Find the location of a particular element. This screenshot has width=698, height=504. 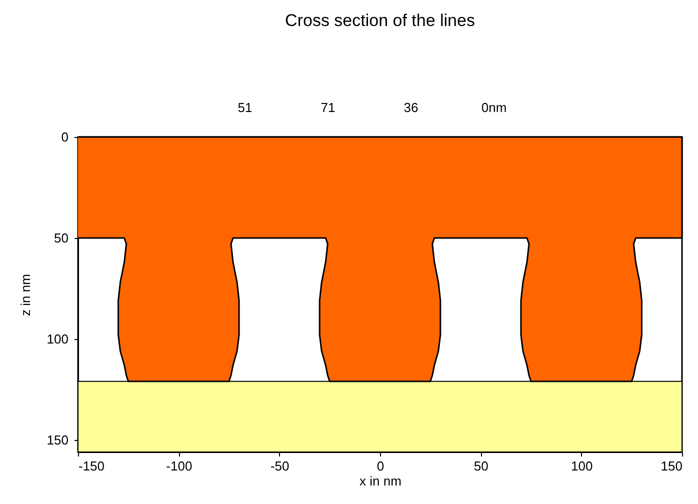

text: 0nm is located at coordinates (494, 107).